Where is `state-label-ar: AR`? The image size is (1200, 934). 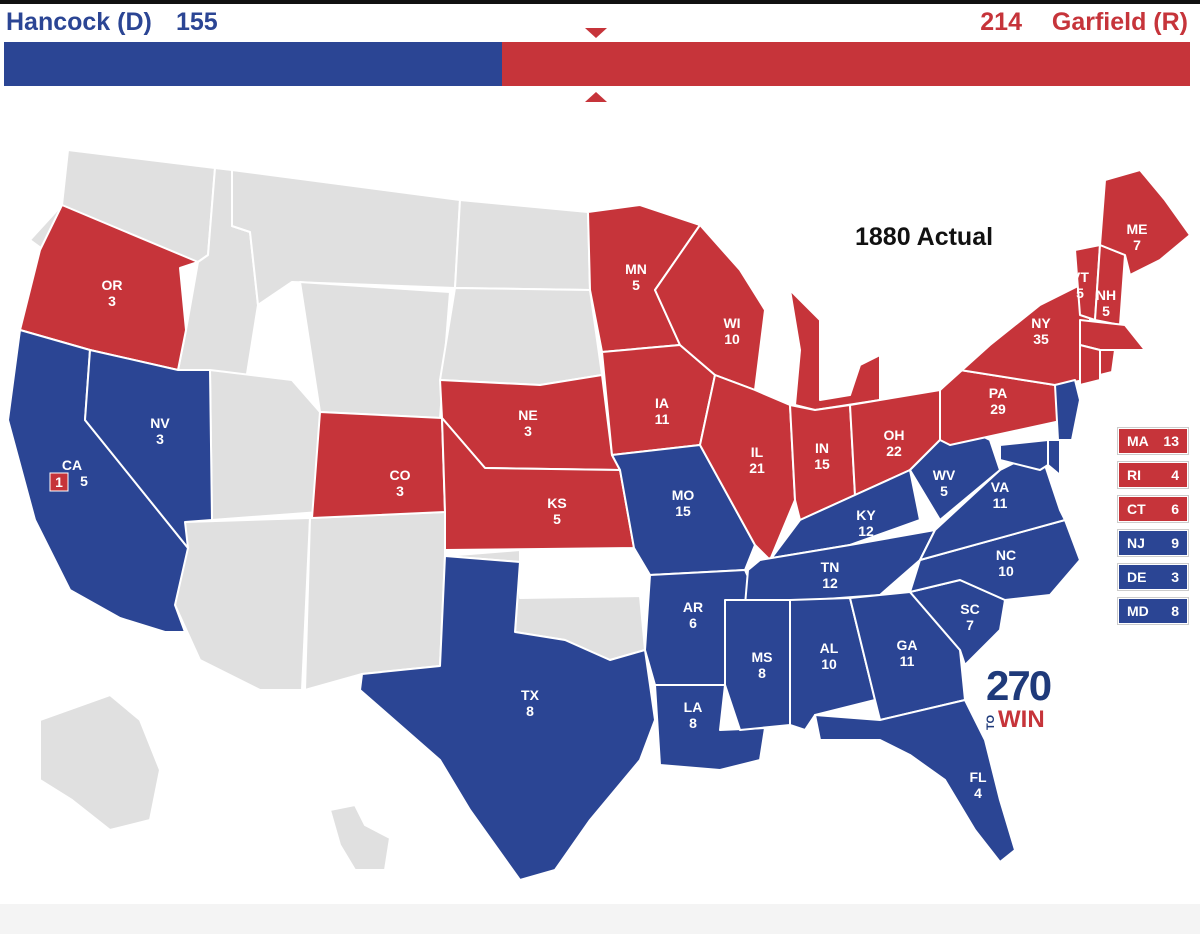 state-label-ar: AR is located at coordinates (693, 607).